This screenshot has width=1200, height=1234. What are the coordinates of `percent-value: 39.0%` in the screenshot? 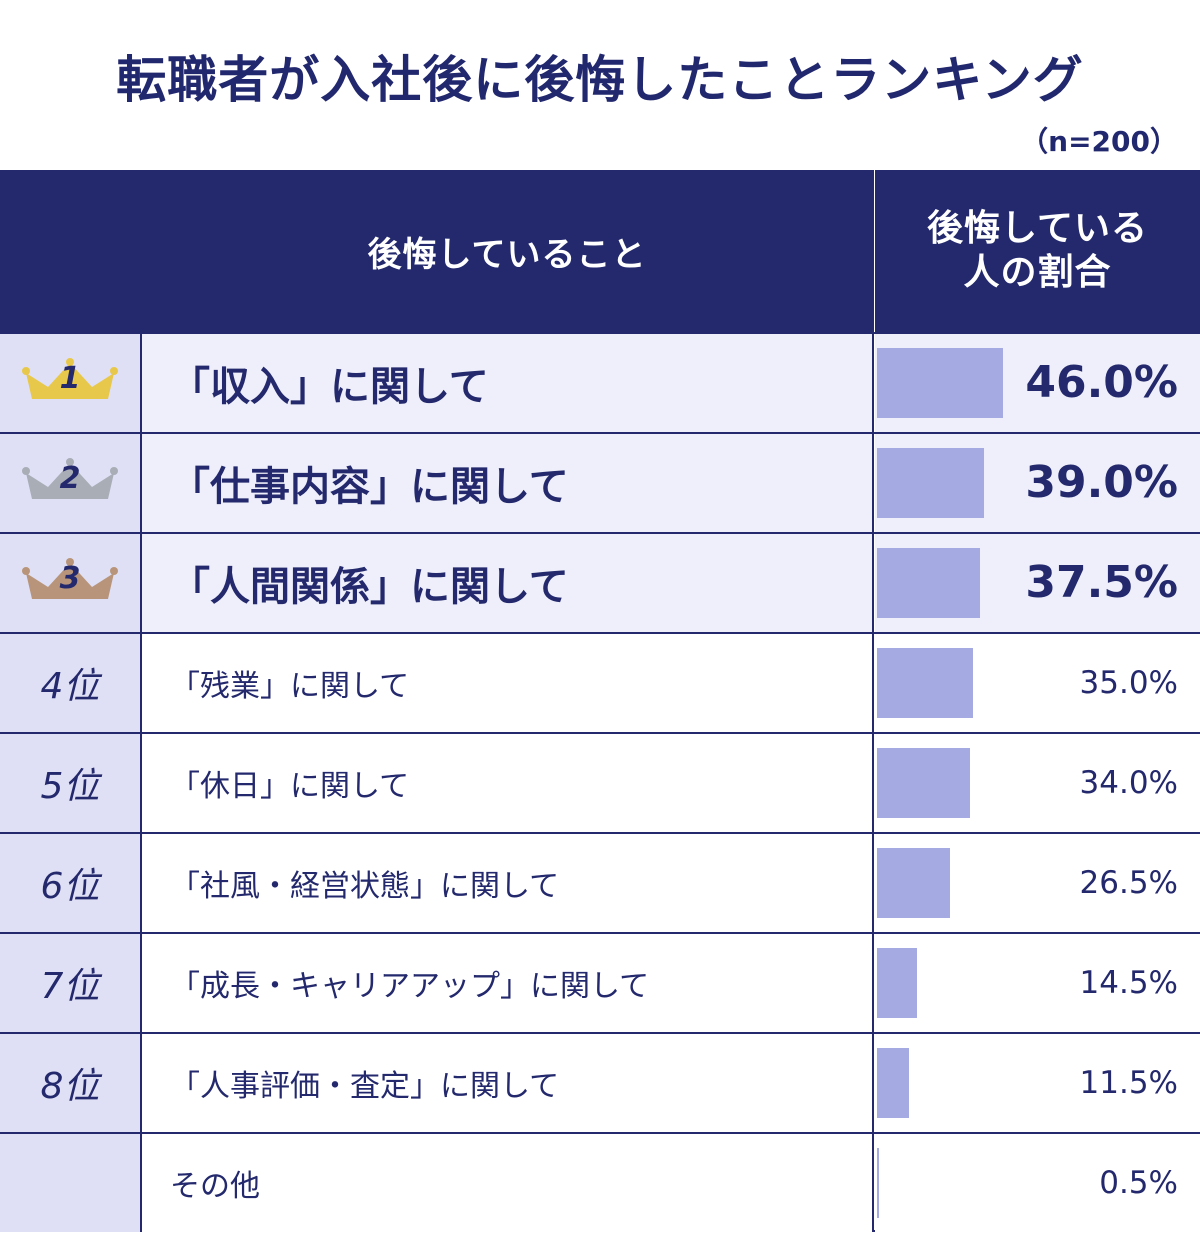 It's located at (1101, 482).